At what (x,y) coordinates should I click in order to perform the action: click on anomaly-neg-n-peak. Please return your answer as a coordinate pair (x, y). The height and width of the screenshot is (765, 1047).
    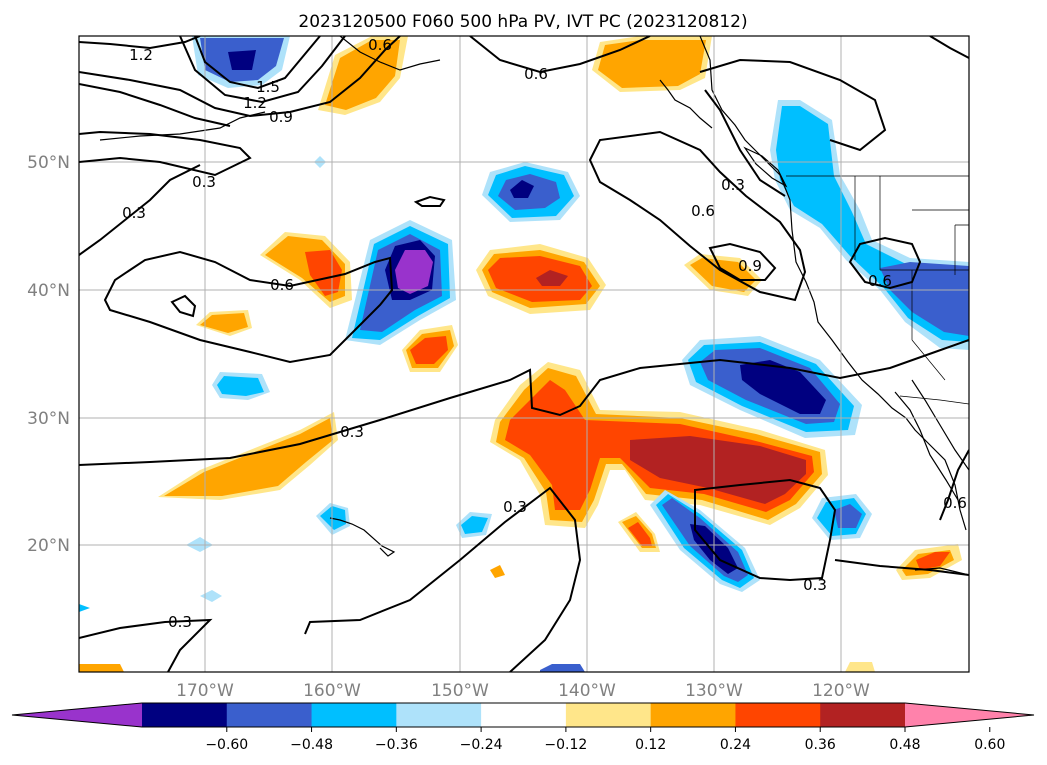
    Looking at the image, I should click on (522, 189).